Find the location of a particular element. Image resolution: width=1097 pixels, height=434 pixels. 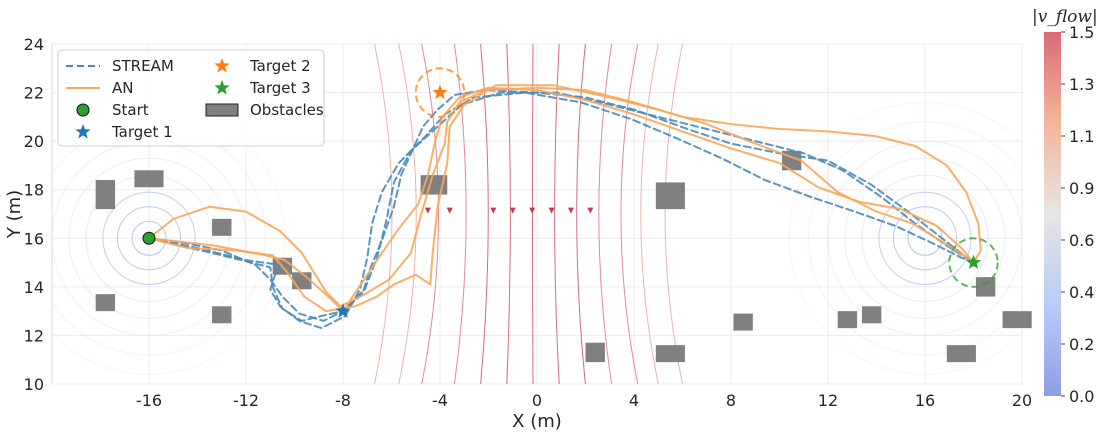

legend-target3-swatch is located at coordinates (222, 87).